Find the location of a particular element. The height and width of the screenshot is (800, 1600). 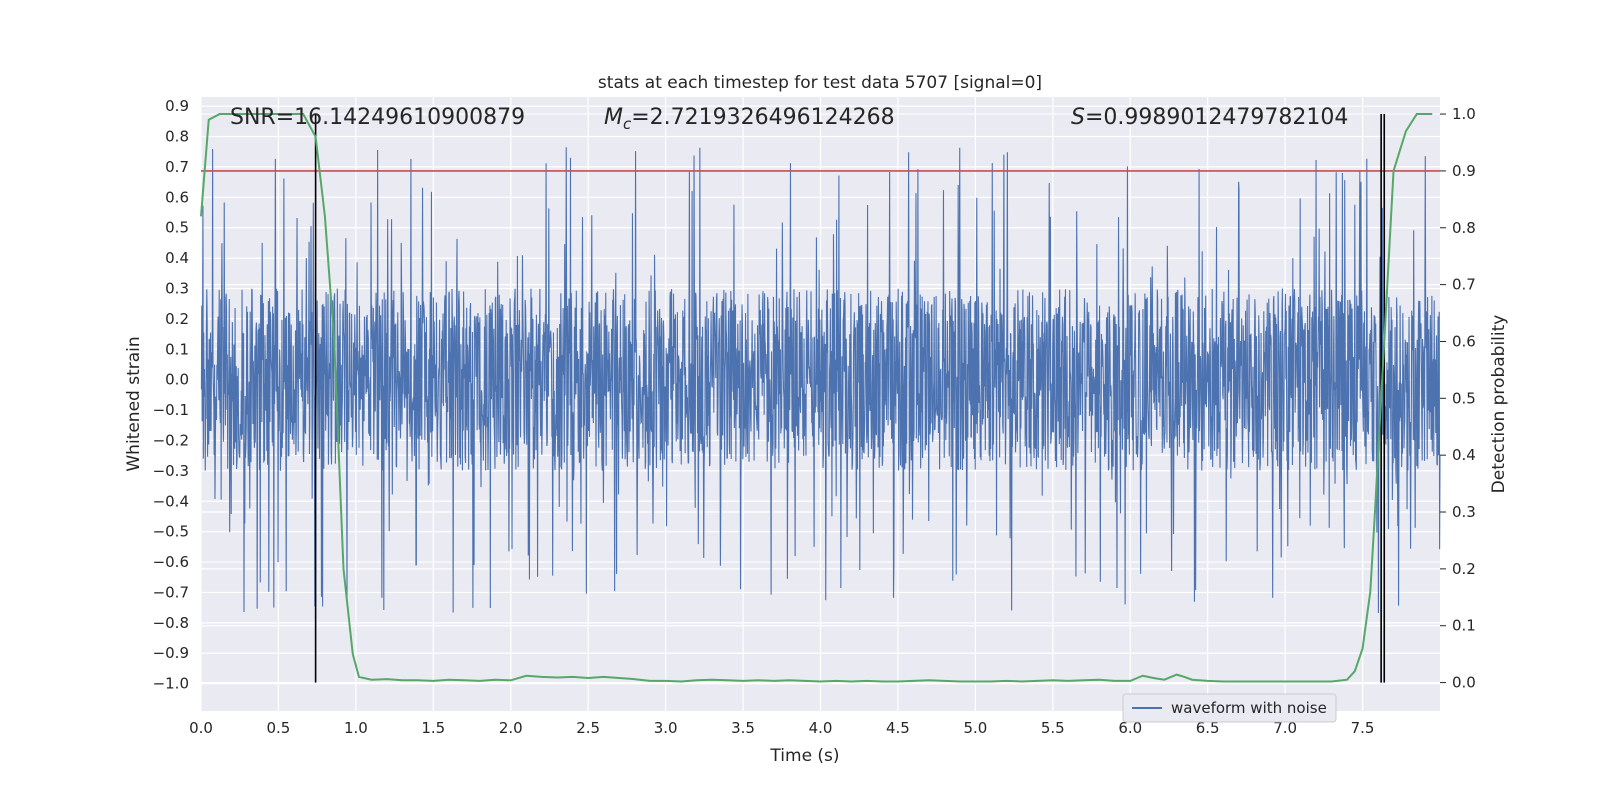

score-annotation: S=0.9989012479782104 is located at coordinates (1209, 117).